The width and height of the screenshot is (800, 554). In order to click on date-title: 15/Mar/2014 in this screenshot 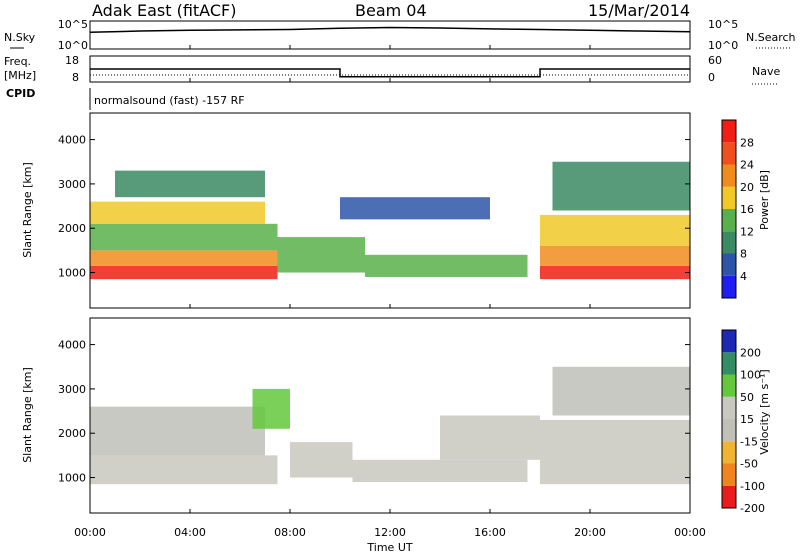, I will do `click(639, 10)`.